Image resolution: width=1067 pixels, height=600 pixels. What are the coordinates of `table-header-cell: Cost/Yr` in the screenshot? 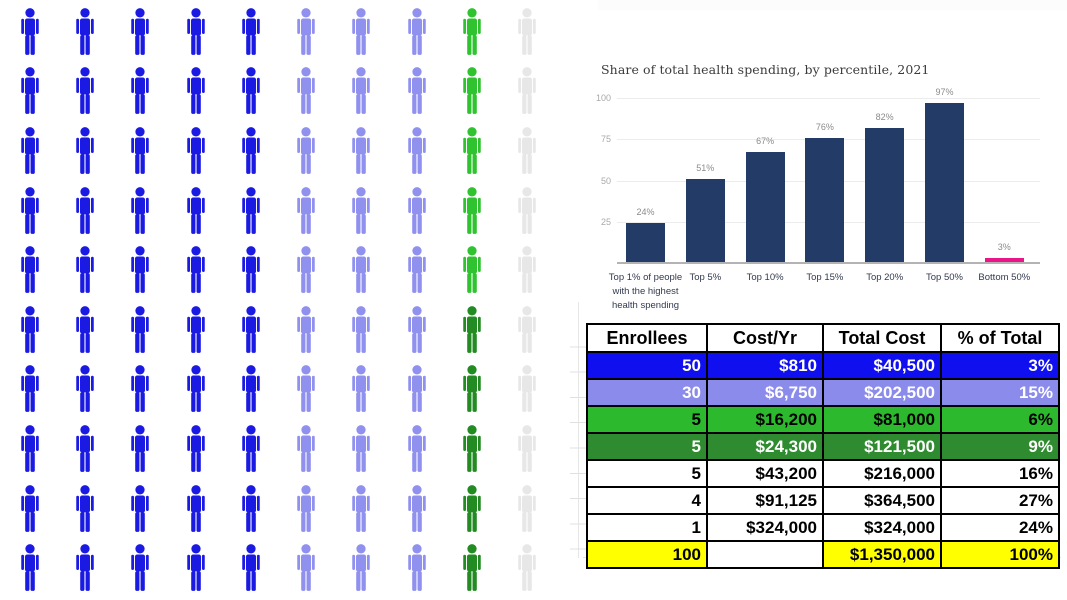 It's located at (765, 338).